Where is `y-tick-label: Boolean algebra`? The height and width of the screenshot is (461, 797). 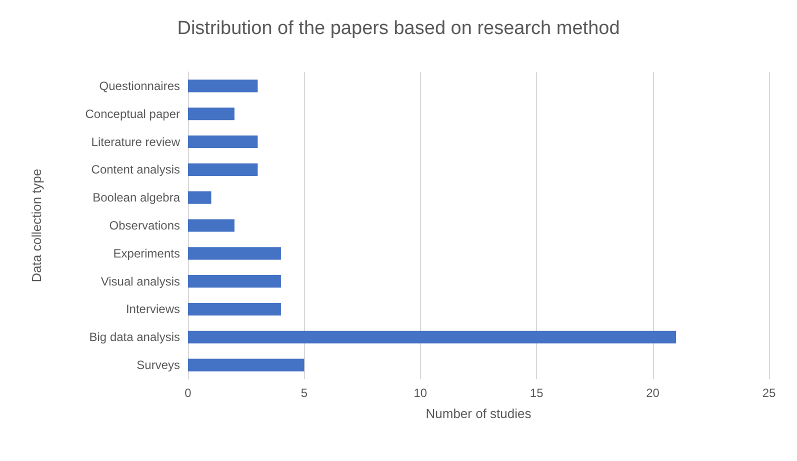
y-tick-label: Boolean algebra is located at coordinates (136, 197).